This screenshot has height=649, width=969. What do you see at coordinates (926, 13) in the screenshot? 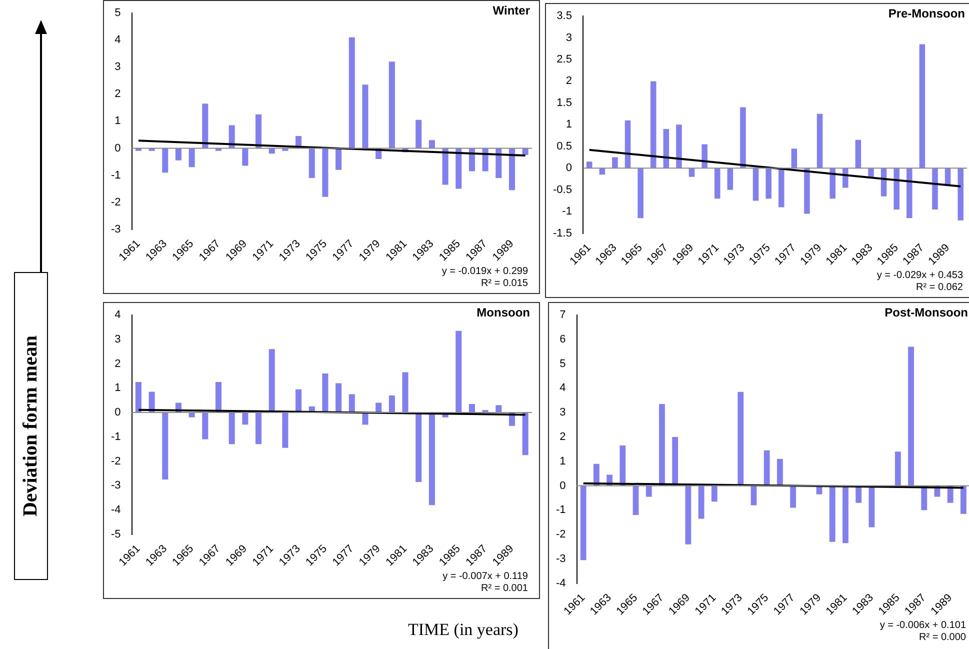
I see `chart-title: Pre-Monsoon` at bounding box center [926, 13].